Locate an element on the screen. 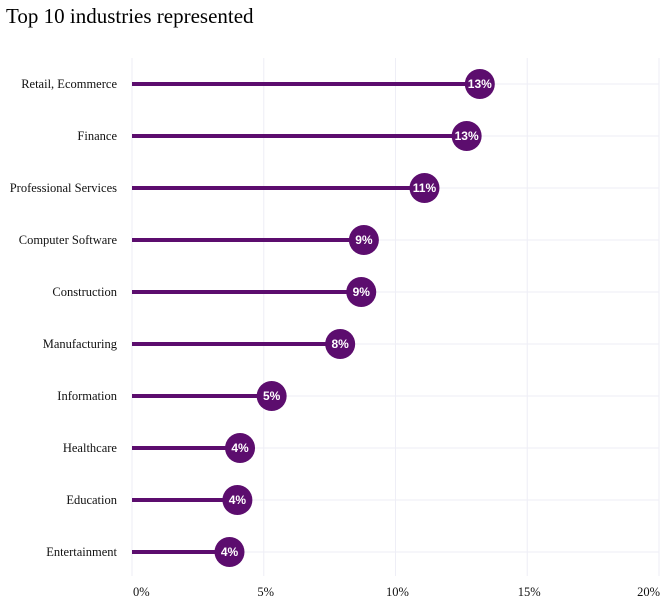 The width and height of the screenshot is (664, 604). x-tick-label: 20% is located at coordinates (648, 592).